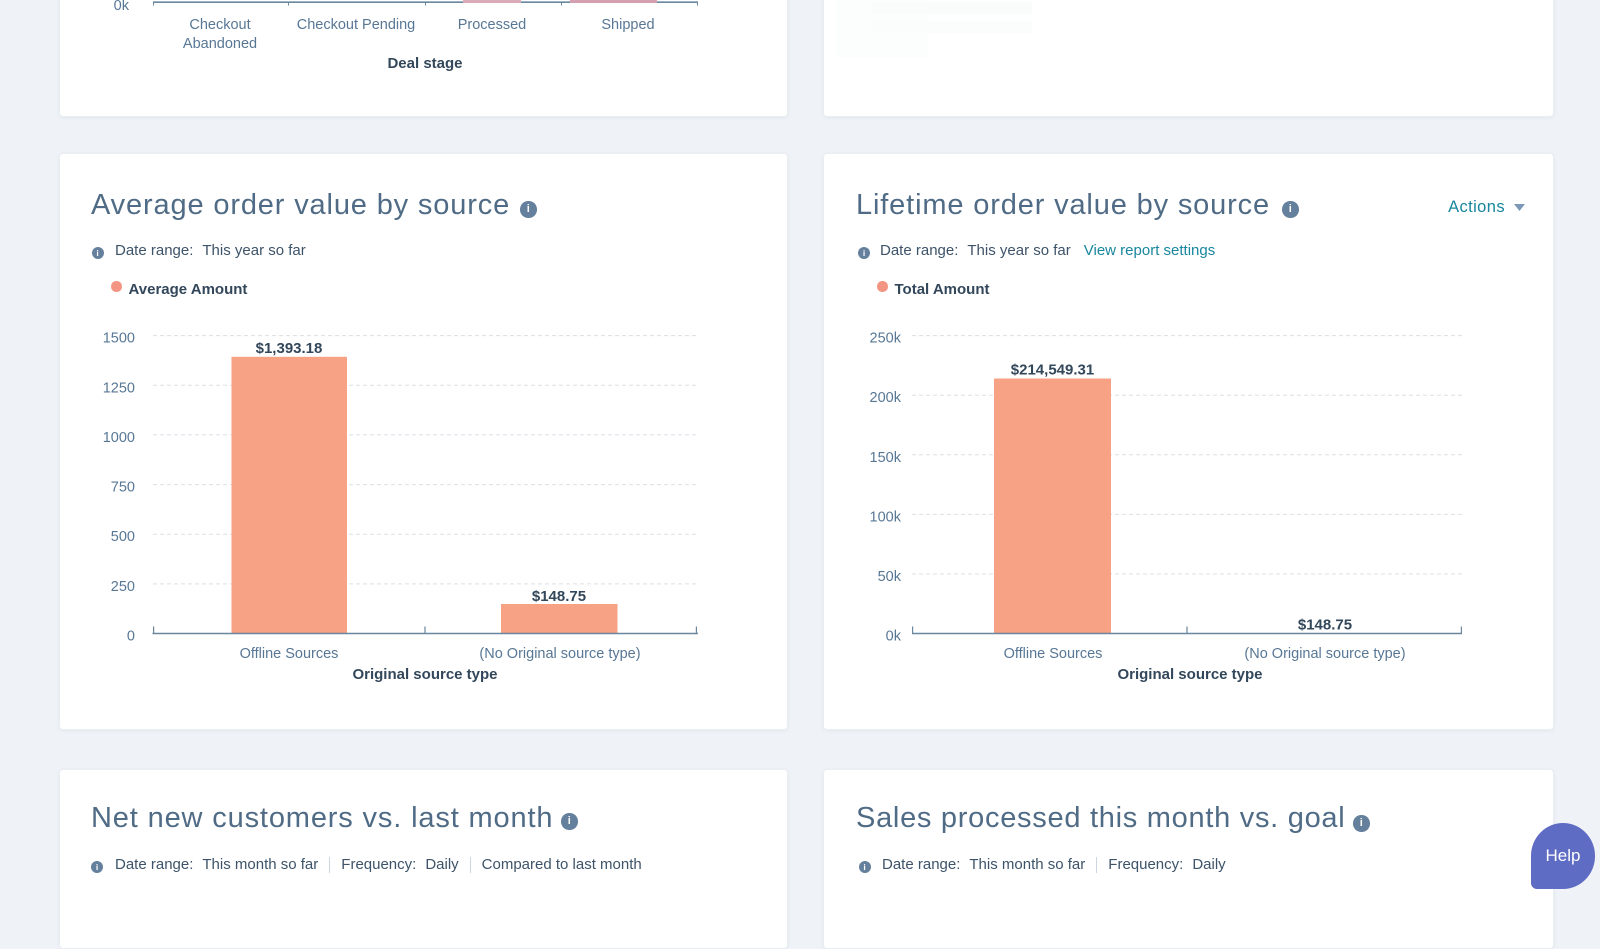  I want to click on svg-text: 250, so click(123, 587).